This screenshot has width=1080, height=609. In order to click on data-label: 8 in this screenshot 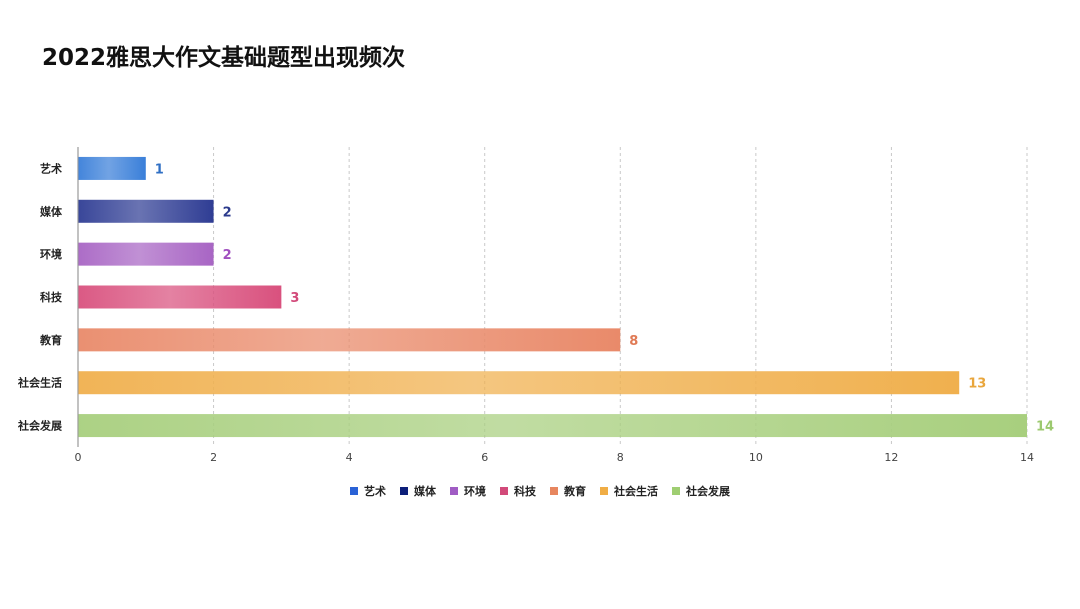, I will do `click(633, 341)`.